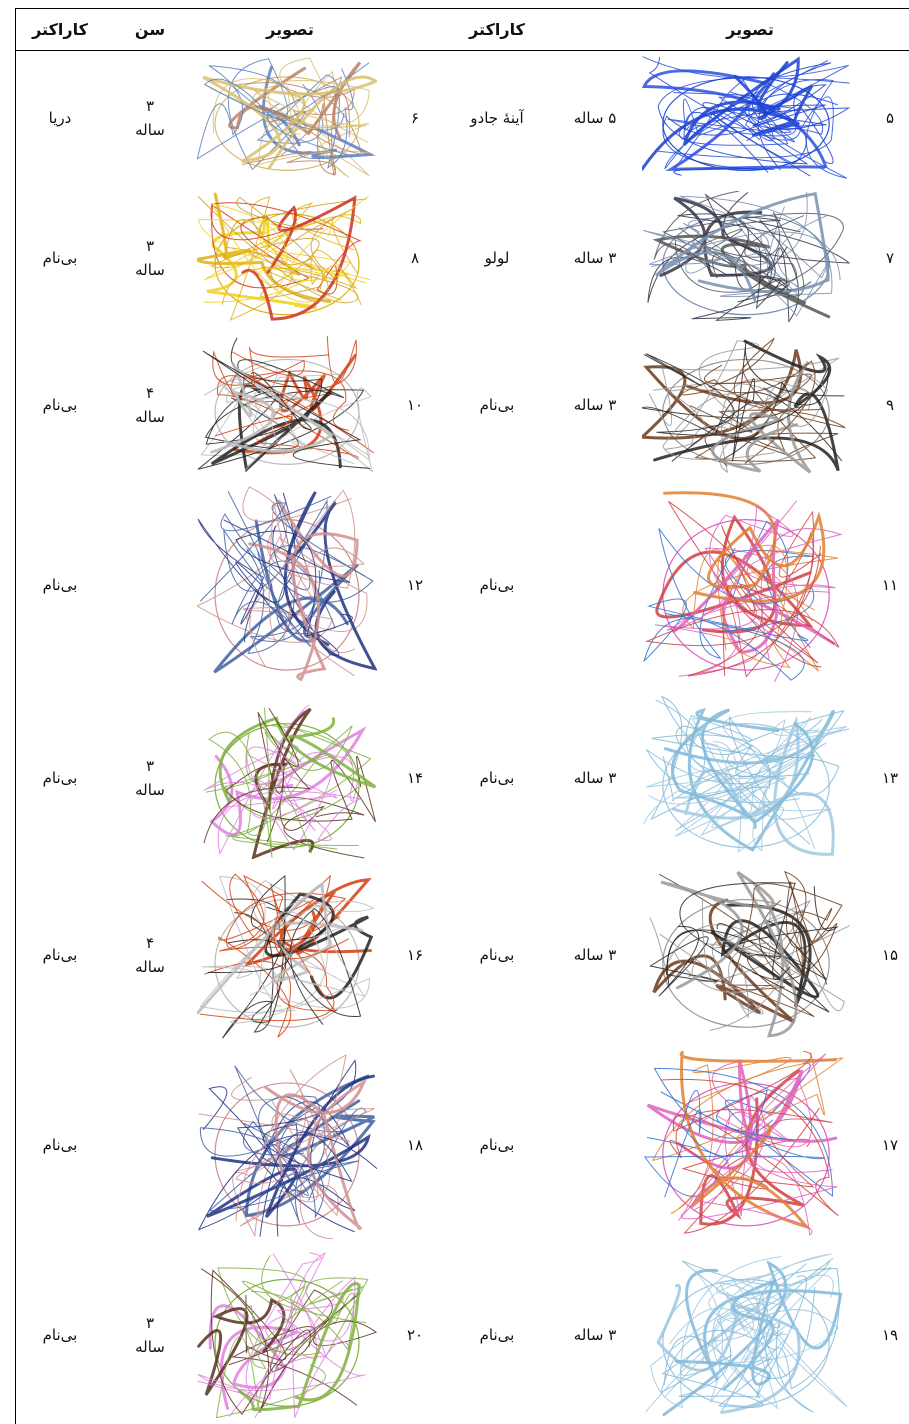 The height and width of the screenshot is (1424, 909). I want to click on header-rule, so click(462, 50).